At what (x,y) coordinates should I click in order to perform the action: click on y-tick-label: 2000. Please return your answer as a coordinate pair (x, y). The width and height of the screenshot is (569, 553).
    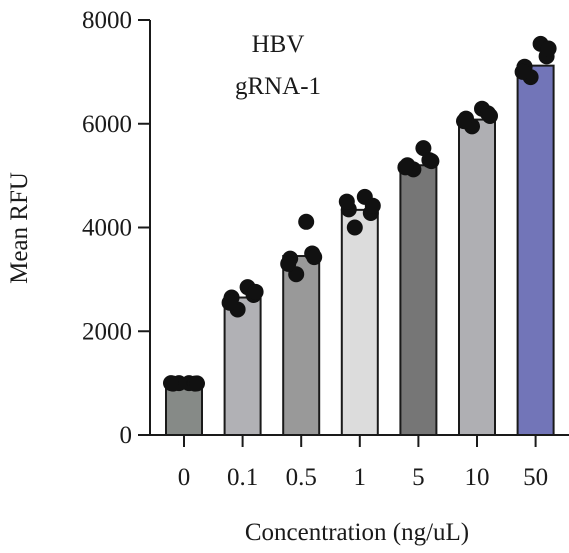
    Looking at the image, I should click on (107, 331).